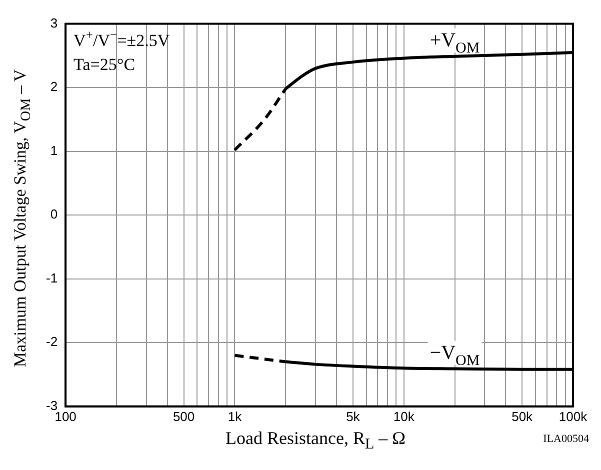  I want to click on y-tick-label: -1, so click(52, 278).